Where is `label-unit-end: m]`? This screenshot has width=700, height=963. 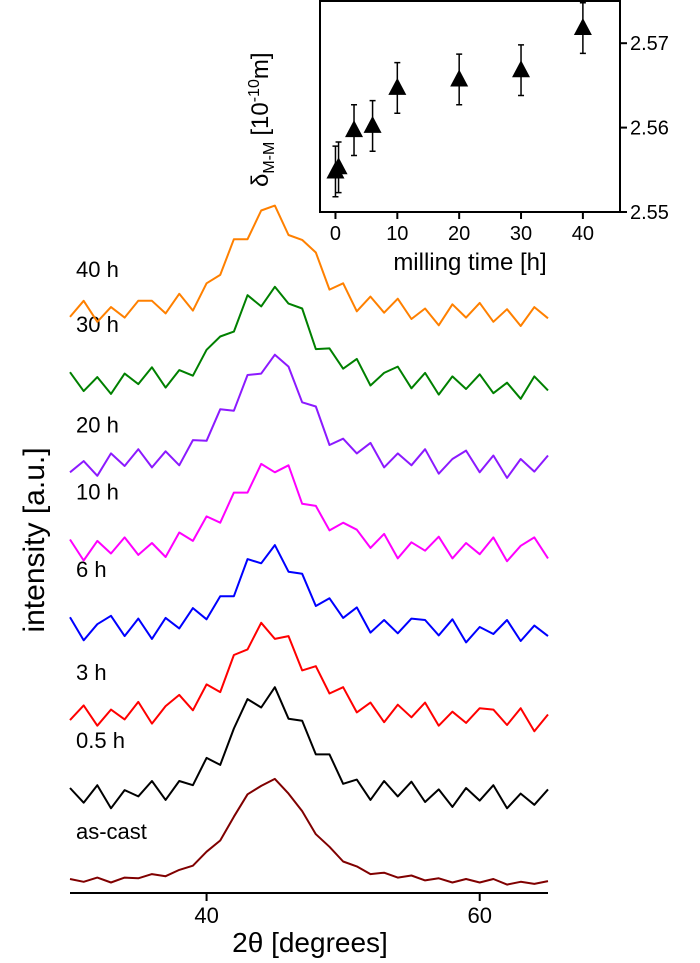
label-unit-end: m] is located at coordinates (260, 65).